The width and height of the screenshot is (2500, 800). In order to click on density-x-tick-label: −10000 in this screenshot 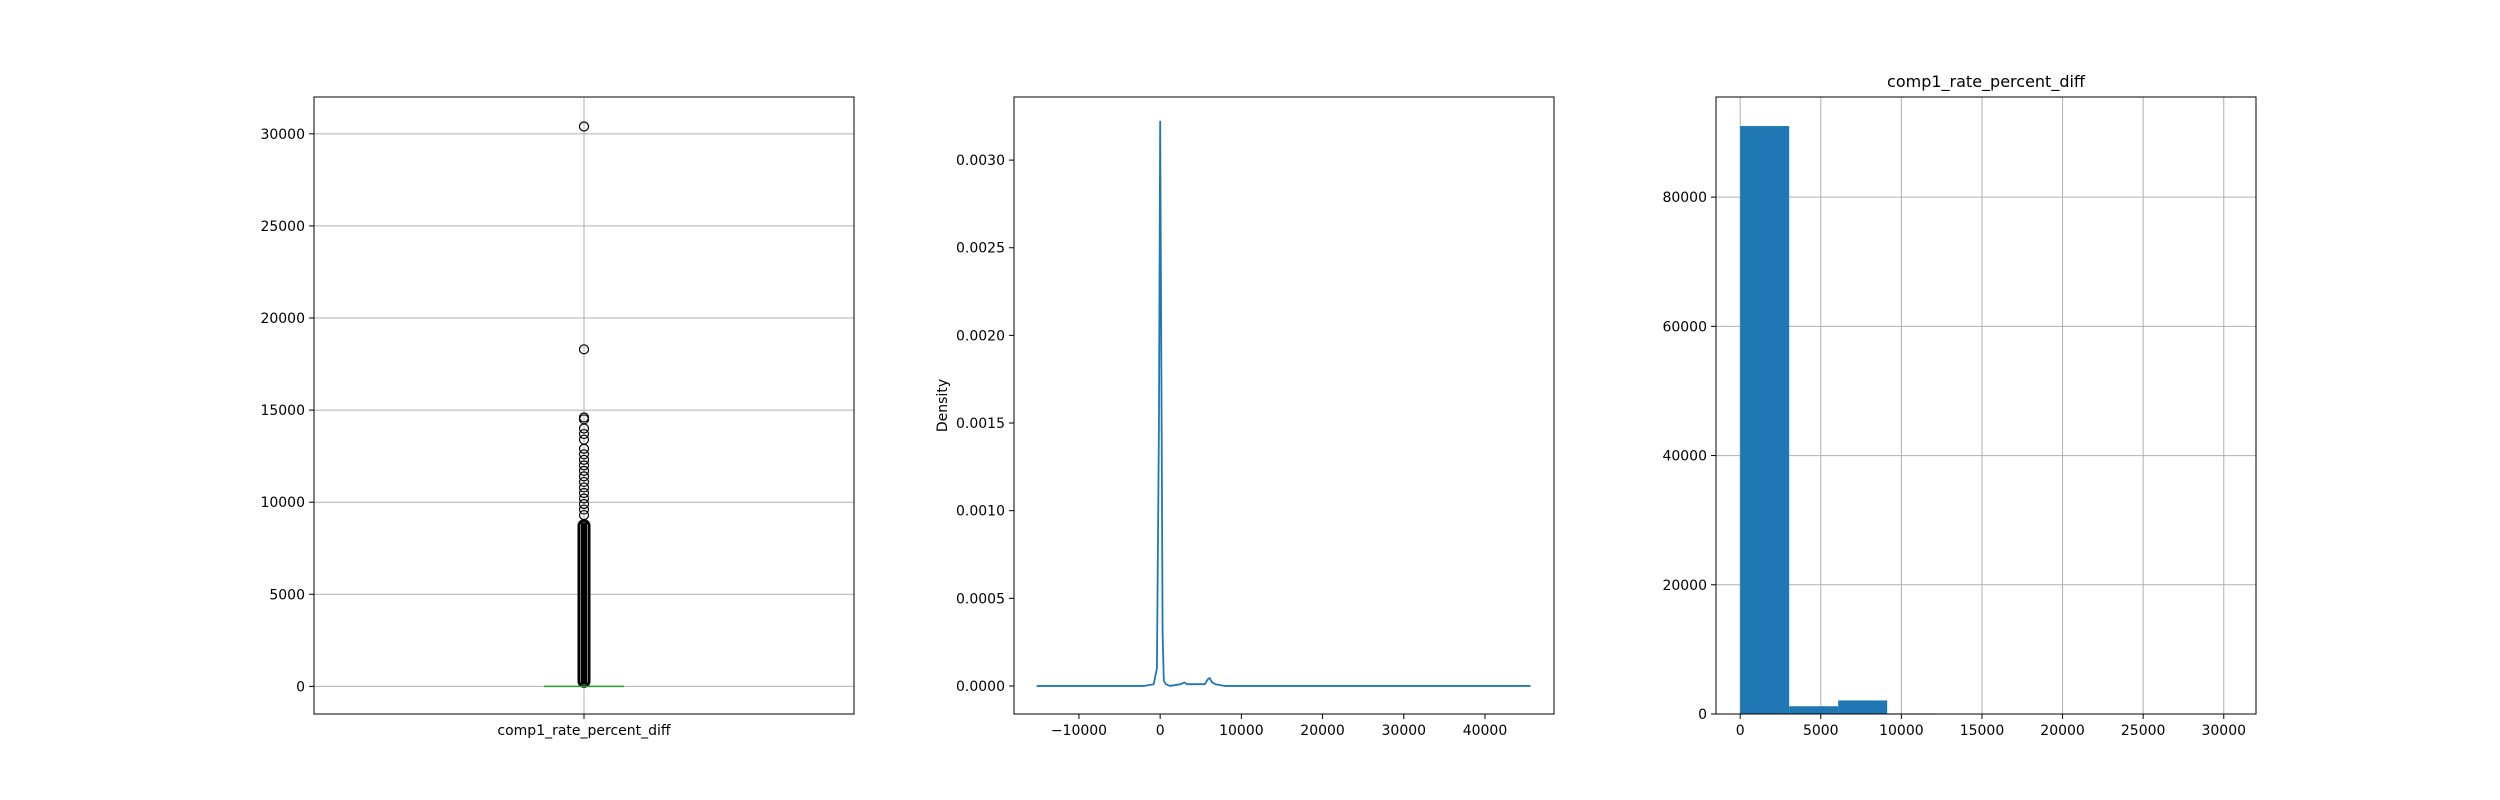, I will do `click(1079, 731)`.